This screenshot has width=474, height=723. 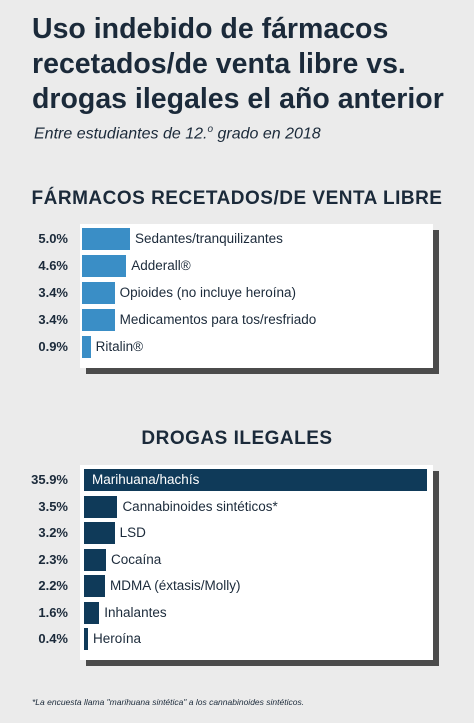 I want to click on value-label: 4.6%, so click(x=53, y=265).